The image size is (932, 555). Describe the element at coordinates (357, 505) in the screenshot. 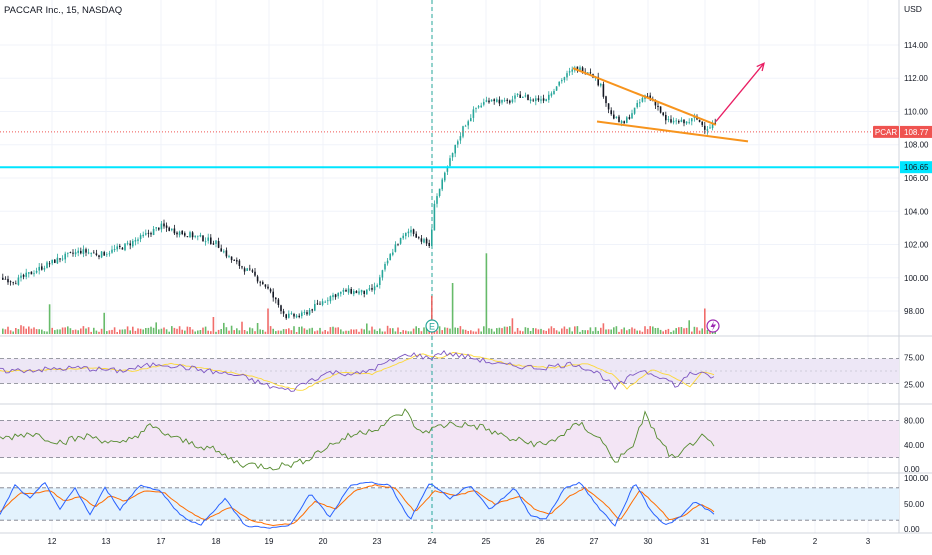

I see `stochastic-pane` at that location.